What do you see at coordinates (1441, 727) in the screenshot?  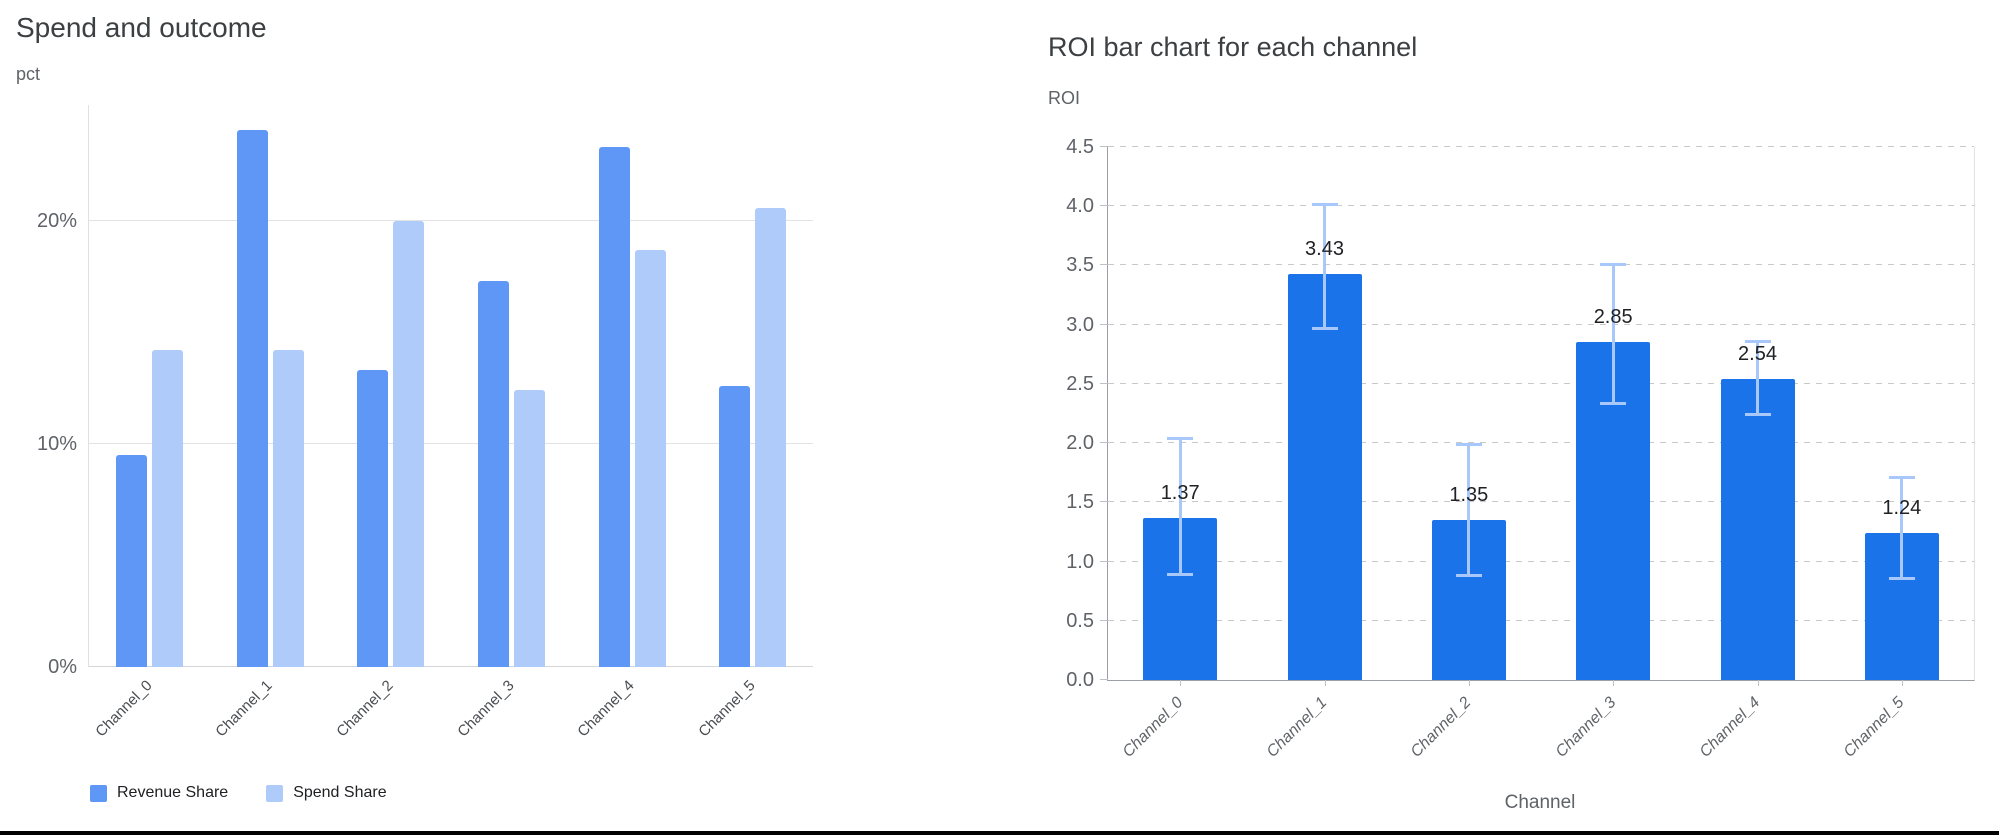 I see `x-tick-label: Channel_2` at bounding box center [1441, 727].